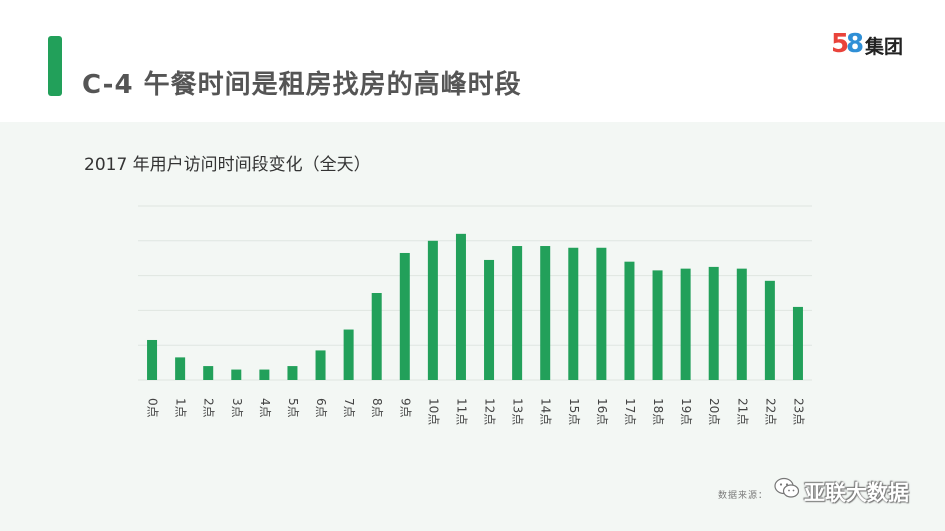  Describe the element at coordinates (743, 496) in the screenshot. I see `data-source-label: 数据来源：` at that location.